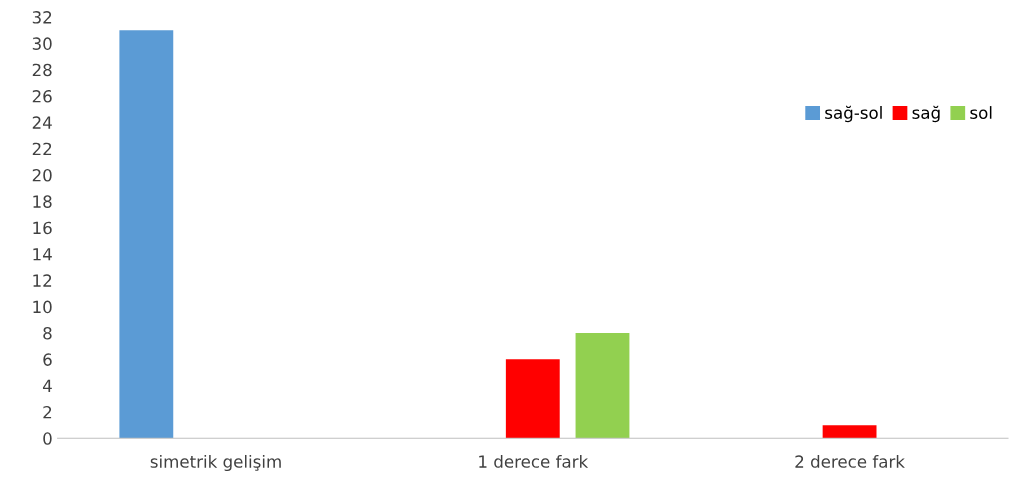  Describe the element at coordinates (42, 307) in the screenshot. I see `y-tick-label: 10` at that location.